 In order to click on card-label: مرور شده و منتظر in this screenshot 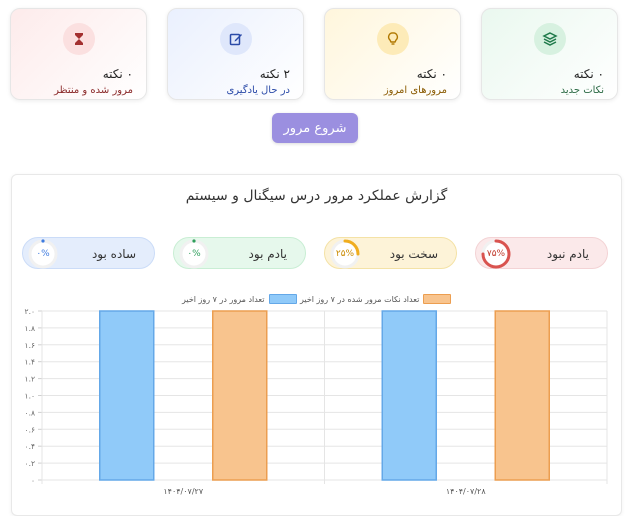, I will do `click(93, 90)`.